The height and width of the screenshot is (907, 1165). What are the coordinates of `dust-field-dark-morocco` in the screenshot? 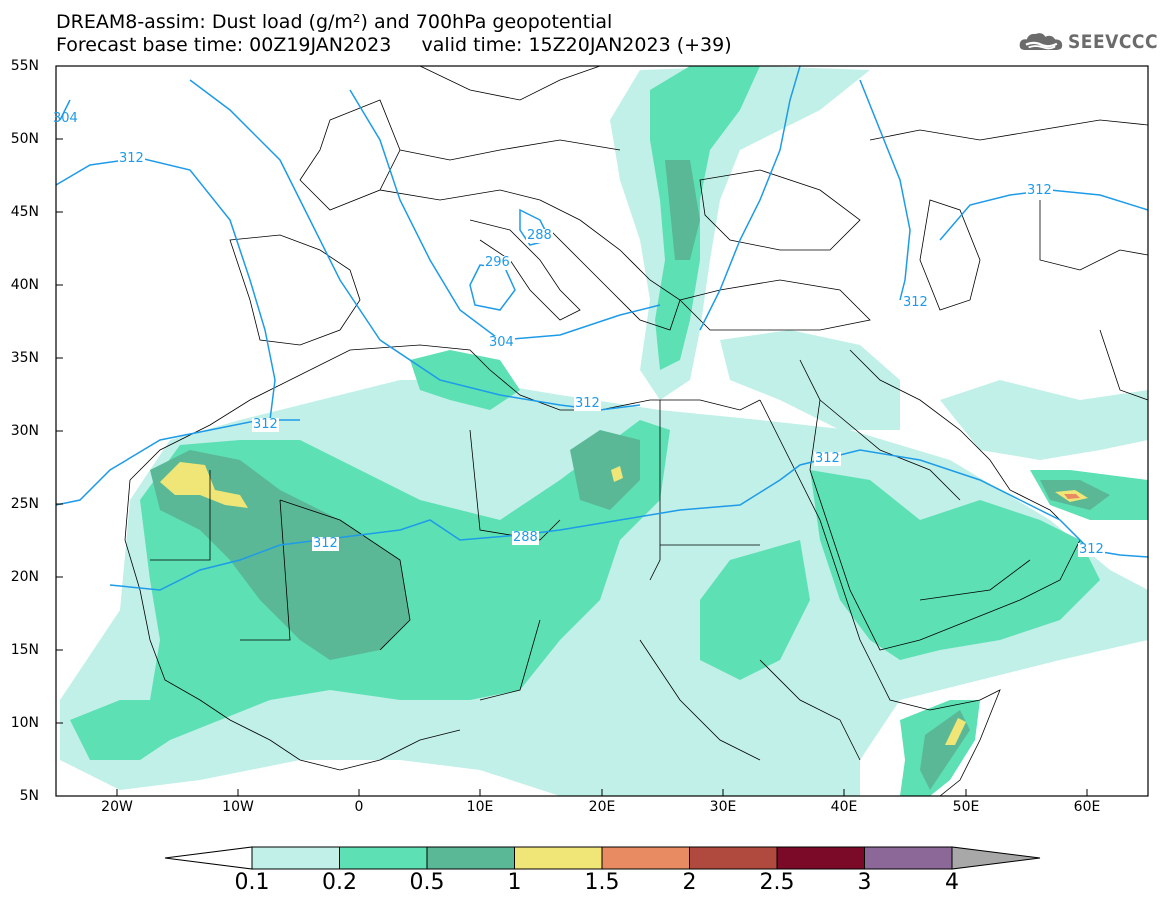 It's located at (280, 555).